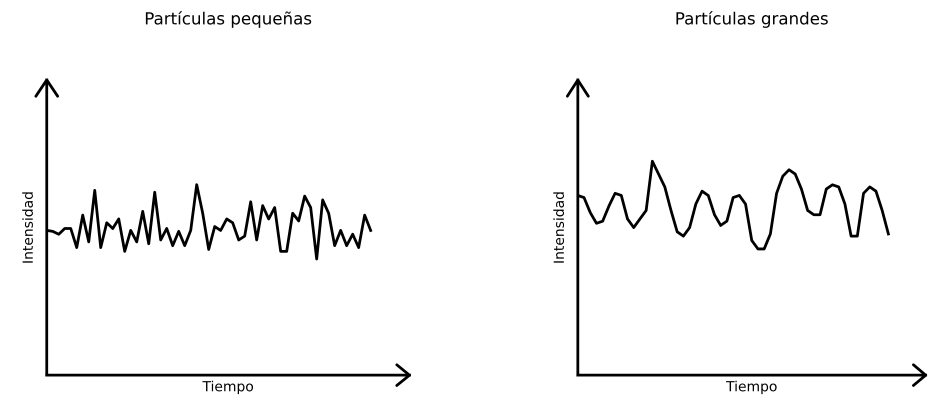  Describe the element at coordinates (229, 19) in the screenshot. I see `chart-title: Partículas pequeñas` at that location.